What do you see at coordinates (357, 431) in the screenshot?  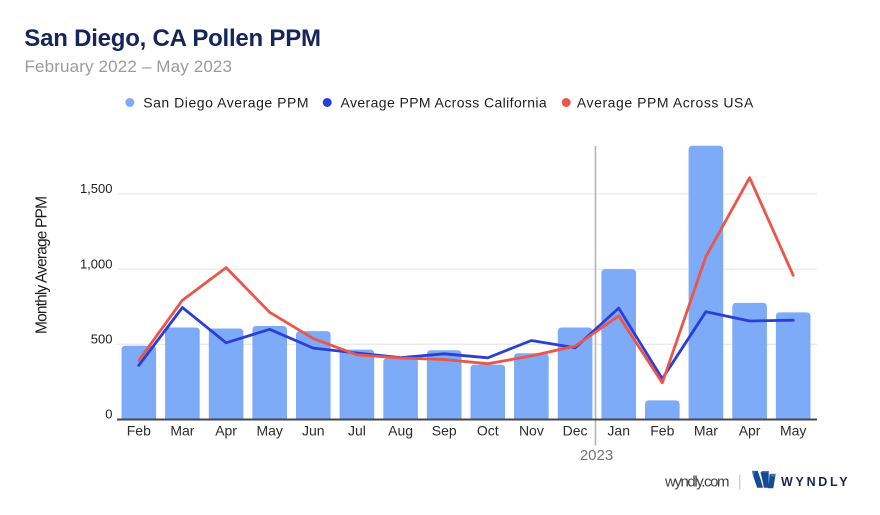 I see `svg-text: Jul` at bounding box center [357, 431].